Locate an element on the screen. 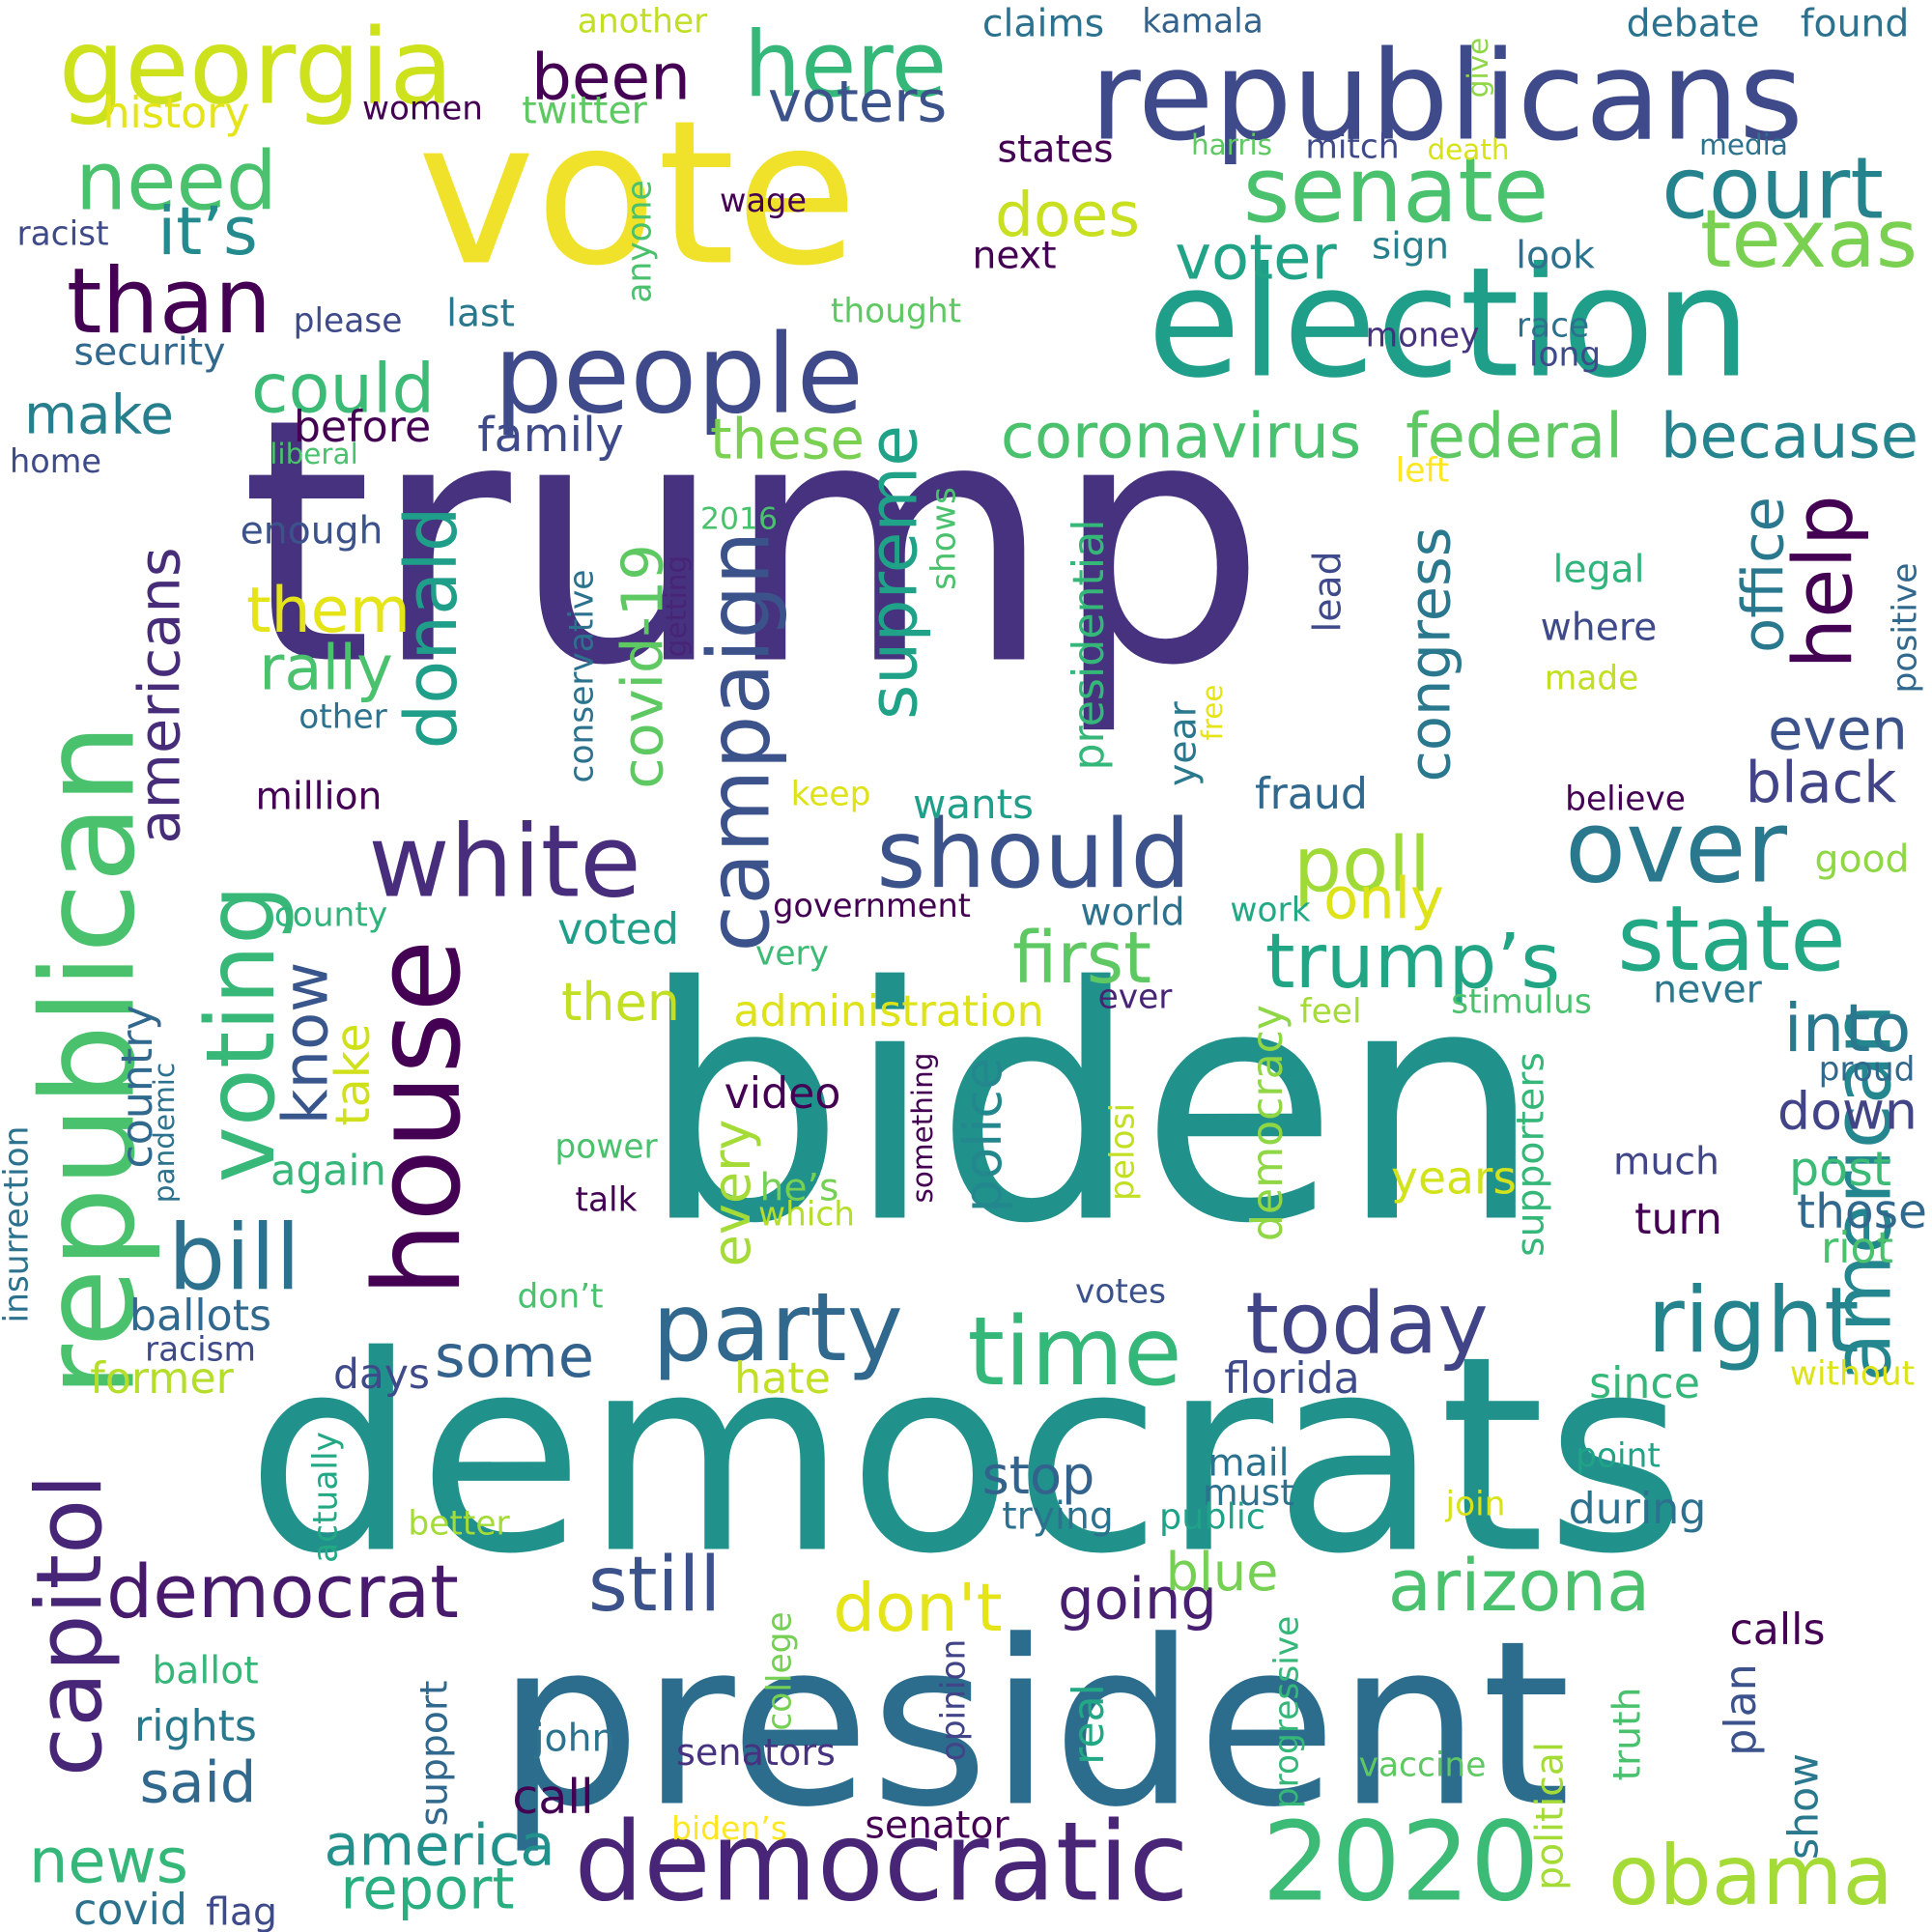 This screenshot has width=1932, height=1932. word-ballots: ballots is located at coordinates (200, 1316).